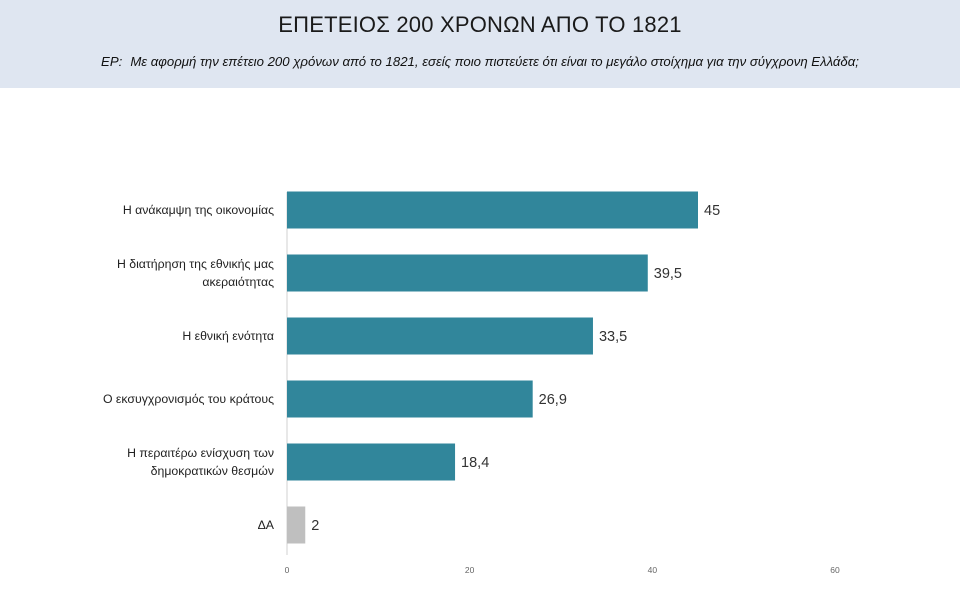  I want to click on category-label: Ο εκσυγχρονισμός του κράτους, so click(188, 399).